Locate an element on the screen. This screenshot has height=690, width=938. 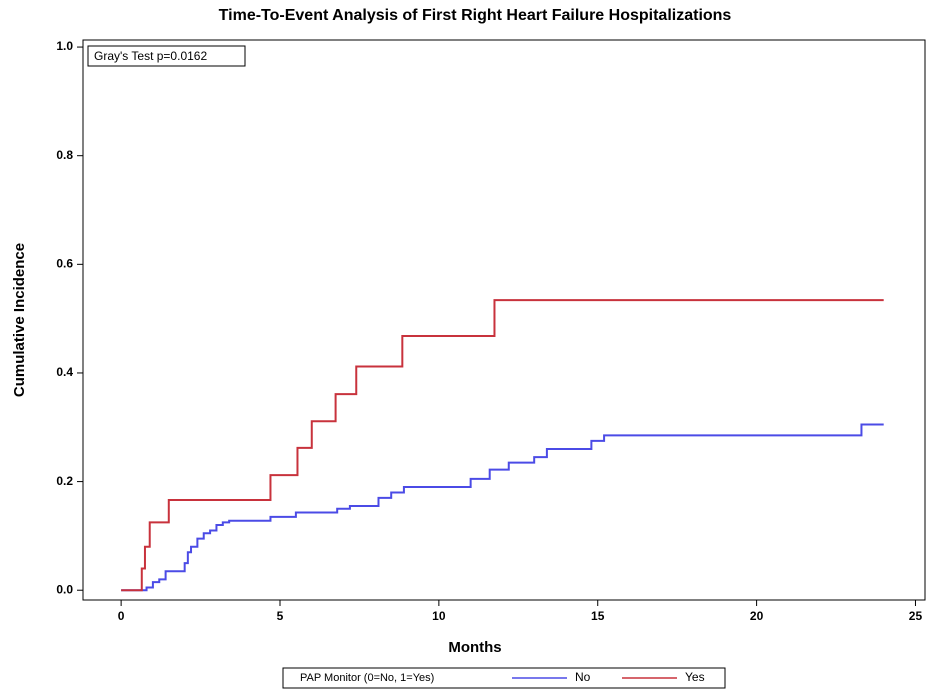
y-tick-label: 0.6 is located at coordinates (64, 263).